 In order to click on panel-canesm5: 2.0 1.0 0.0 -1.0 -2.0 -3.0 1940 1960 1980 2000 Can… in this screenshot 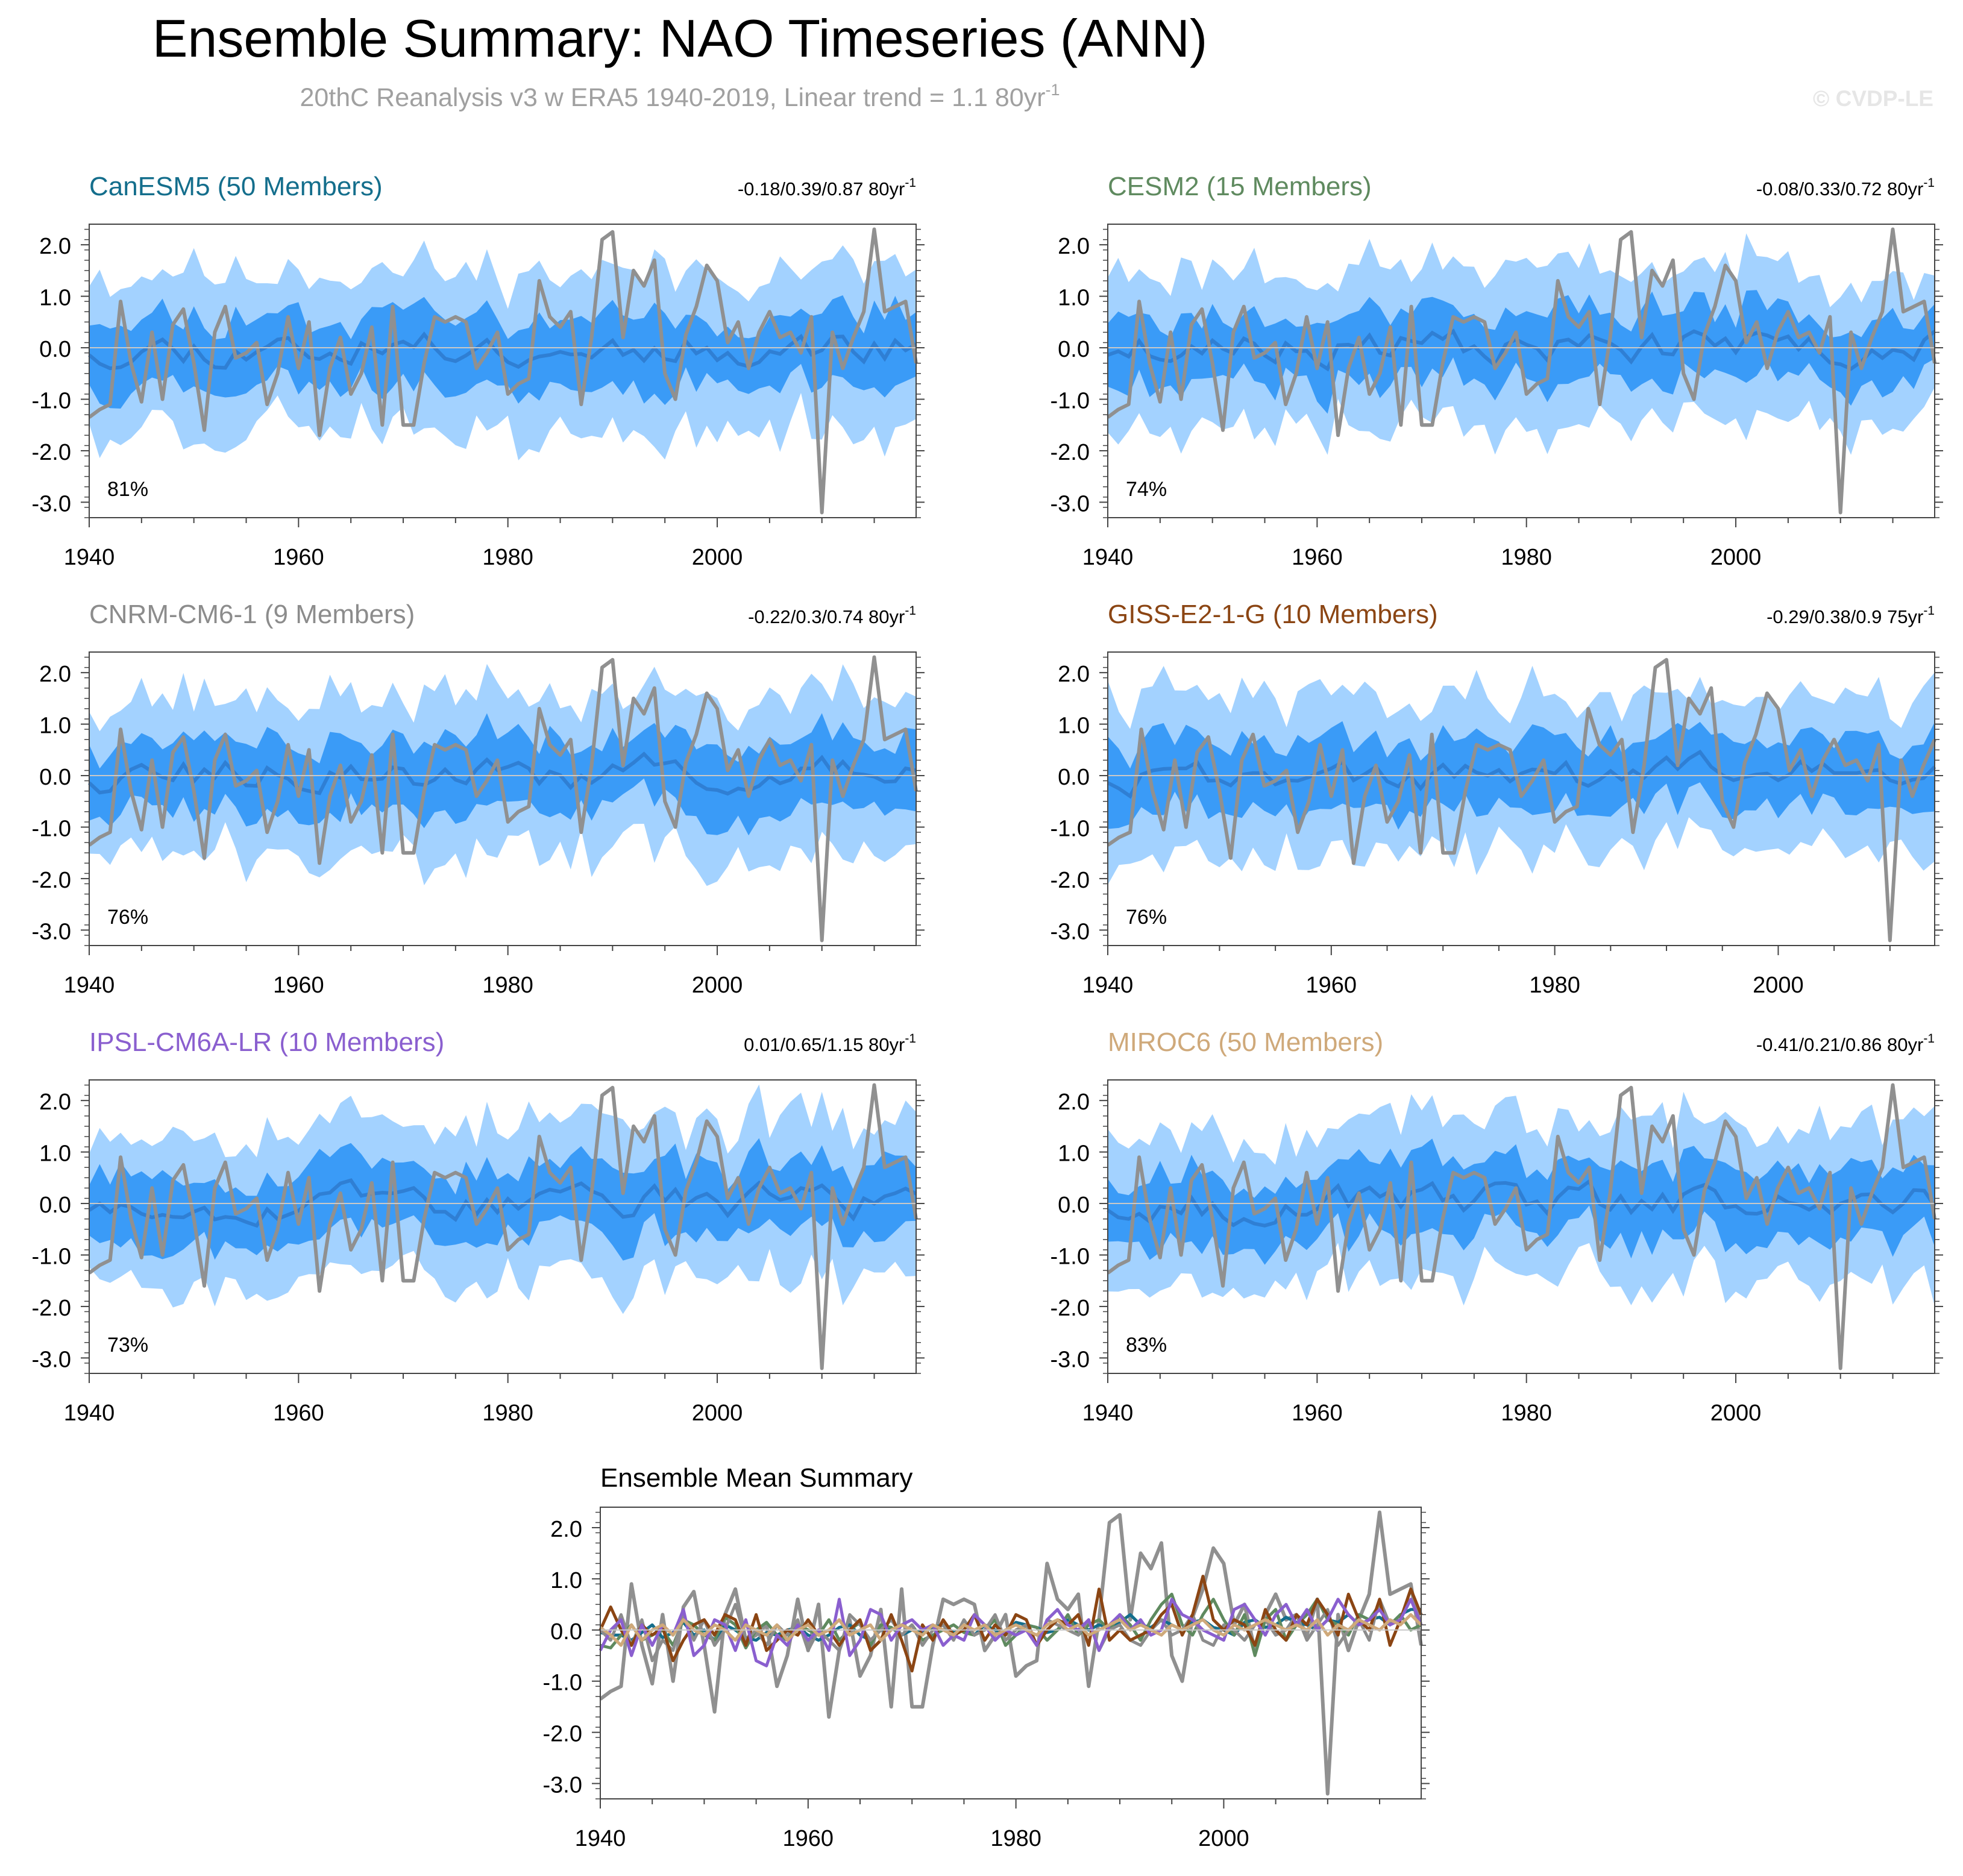, I will do `click(478, 371)`.